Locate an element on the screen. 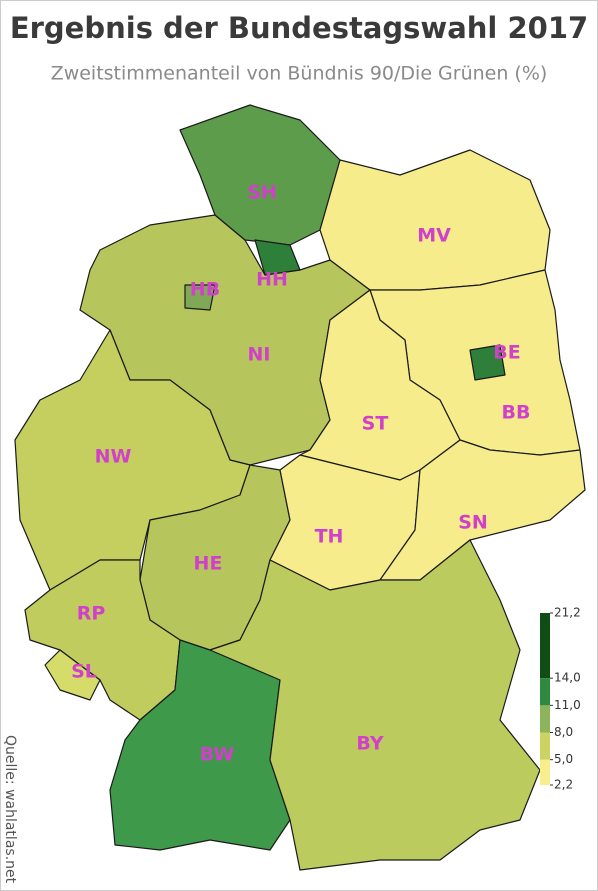 This screenshot has height=891, width=598. state-label: ST is located at coordinates (375, 424).